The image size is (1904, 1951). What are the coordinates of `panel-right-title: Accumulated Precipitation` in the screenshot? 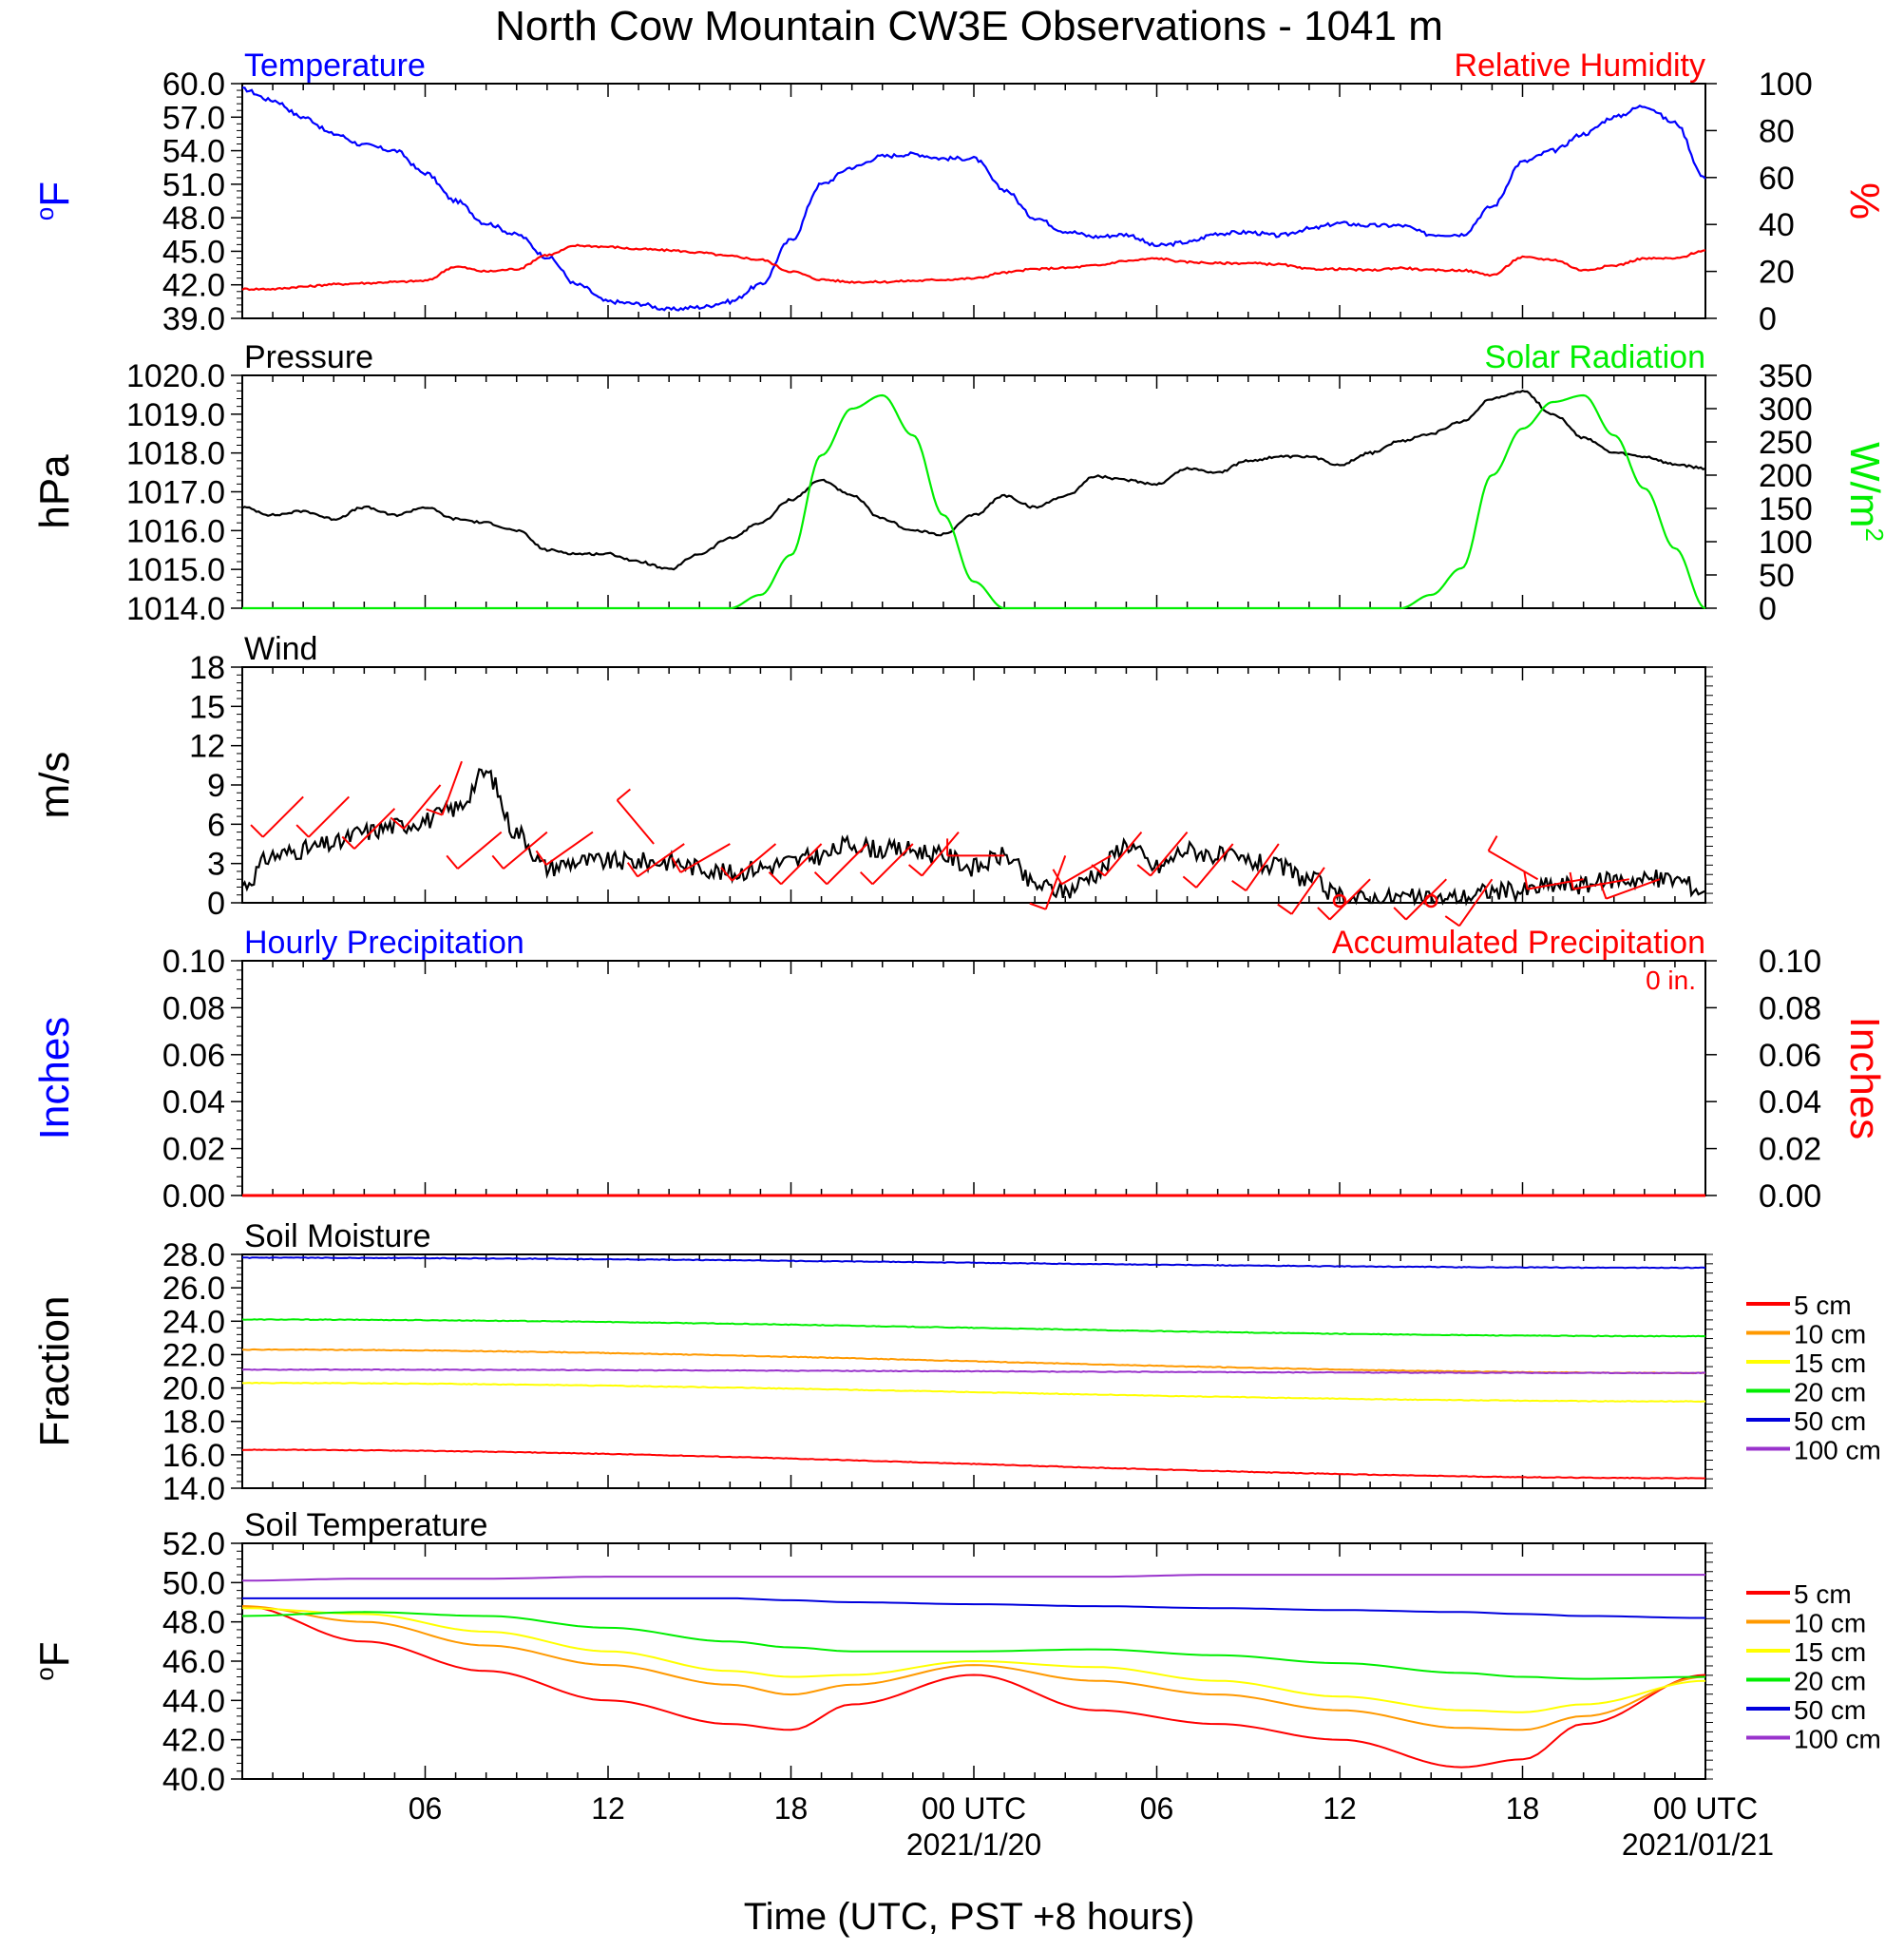 It's located at (1518, 943).